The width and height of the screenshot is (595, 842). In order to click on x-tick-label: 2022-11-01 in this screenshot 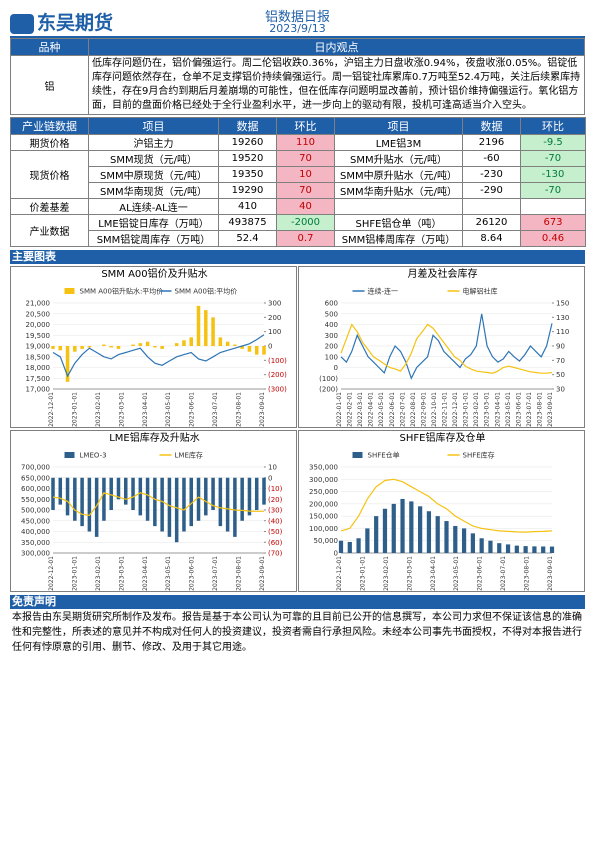, I will do `click(445, 409)`.